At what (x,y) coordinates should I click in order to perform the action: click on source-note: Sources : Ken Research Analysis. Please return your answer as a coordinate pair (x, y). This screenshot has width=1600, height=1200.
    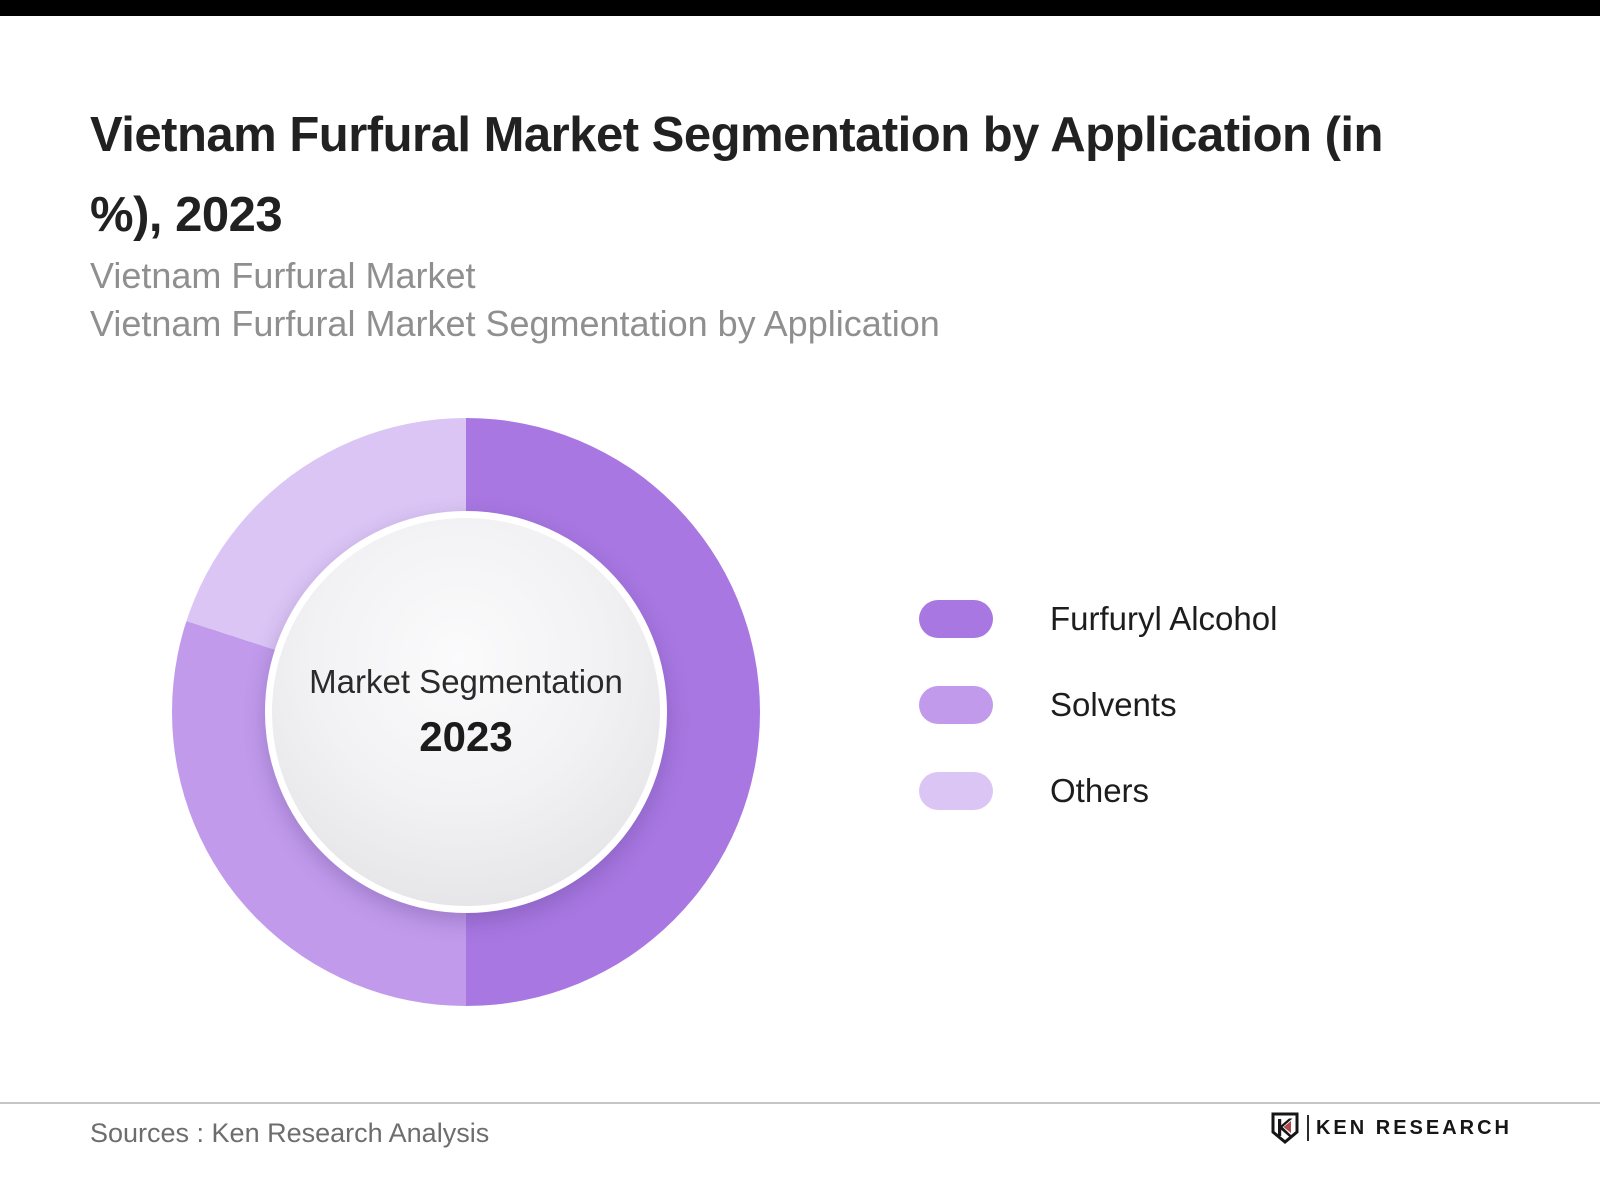
    Looking at the image, I should click on (290, 1133).